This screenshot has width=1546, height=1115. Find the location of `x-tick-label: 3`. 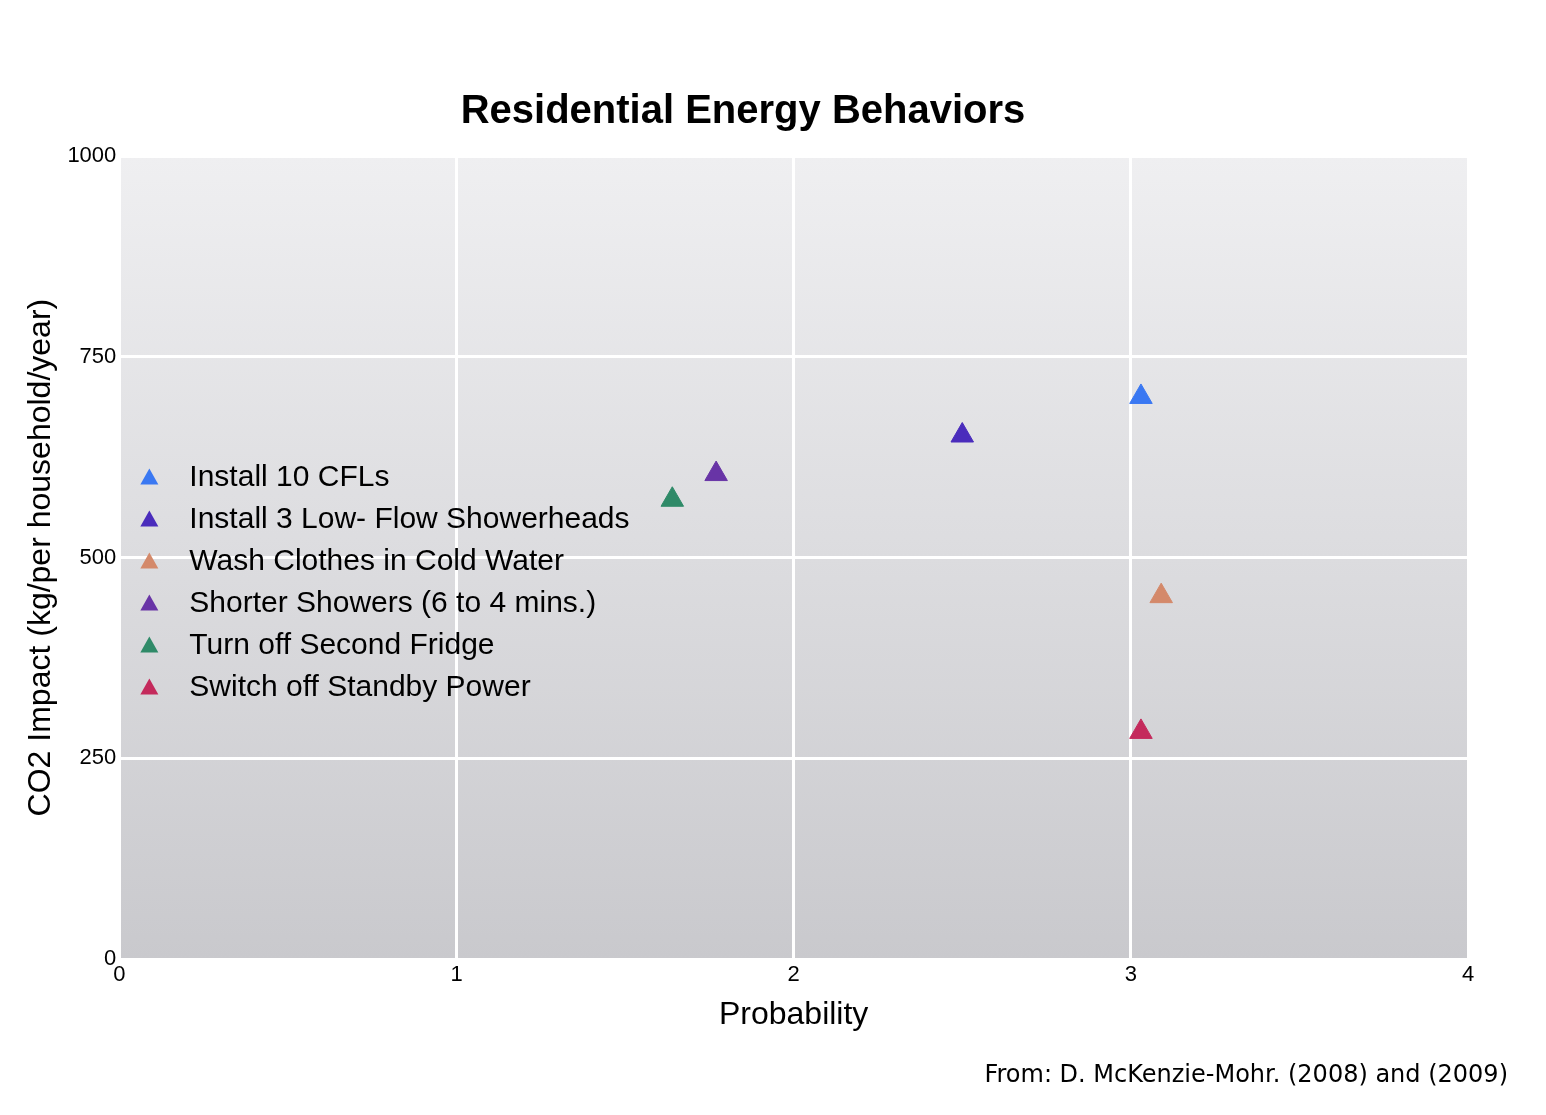

x-tick-label: 3 is located at coordinates (1130, 974).